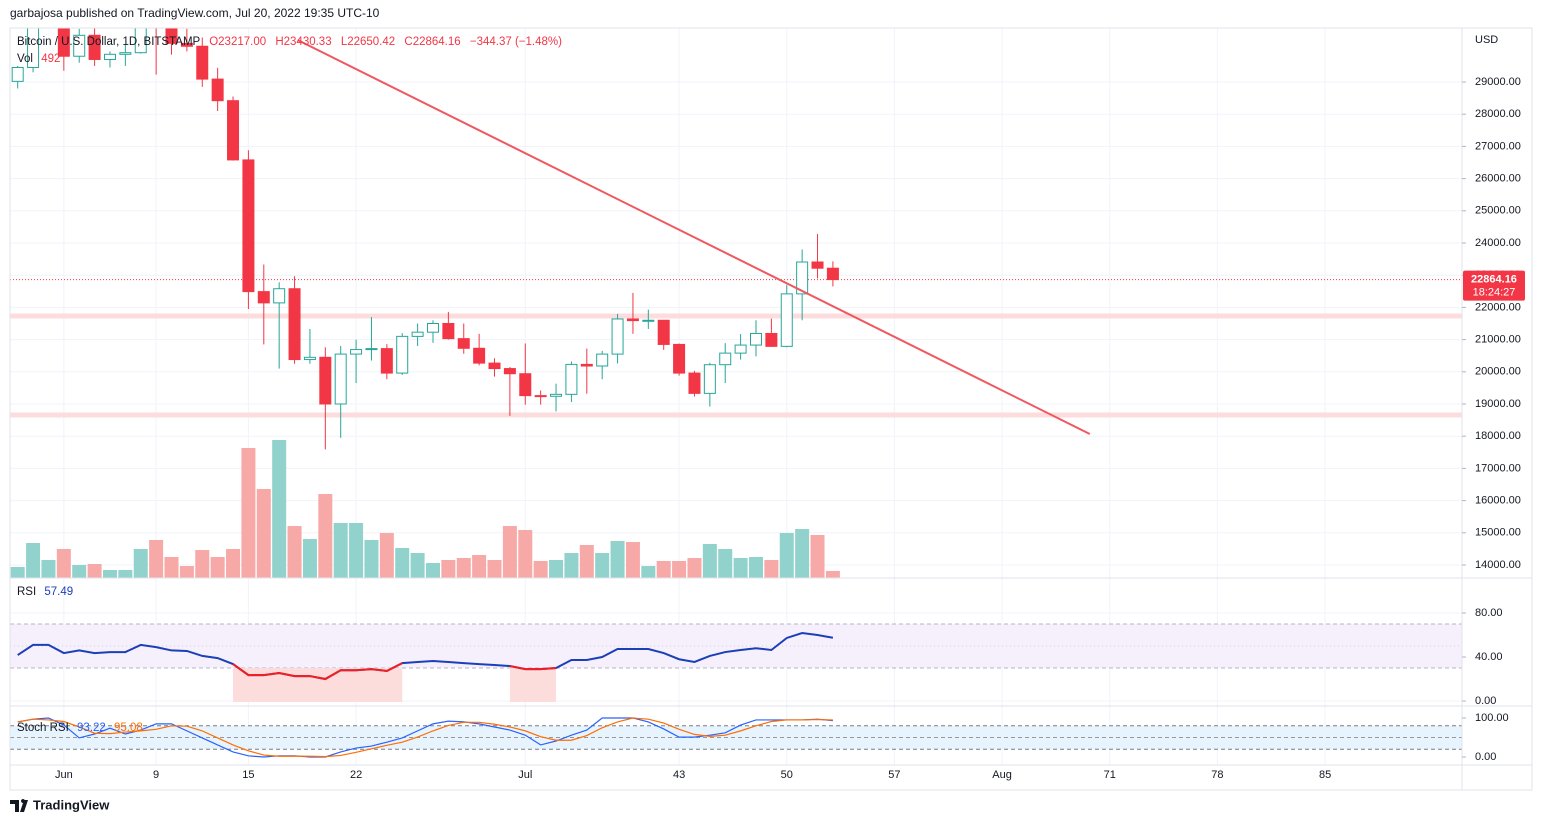  What do you see at coordinates (1498, 436) in the screenshot?
I see `y-tick-label: 18000.00` at bounding box center [1498, 436].